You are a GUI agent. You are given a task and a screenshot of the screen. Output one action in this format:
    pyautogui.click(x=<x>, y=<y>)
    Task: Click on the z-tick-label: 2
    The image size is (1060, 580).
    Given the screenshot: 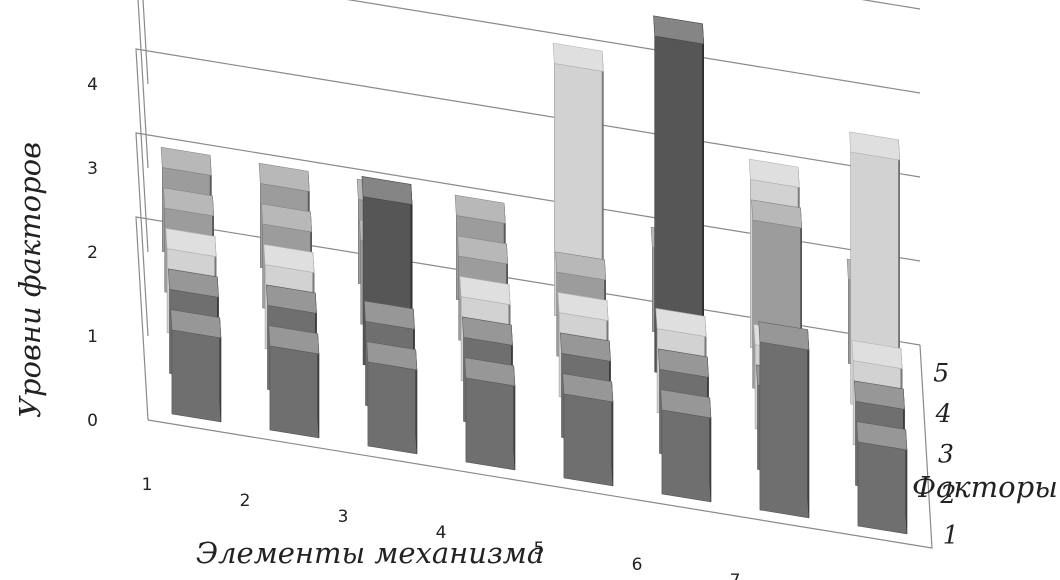 What is the action you would take?
    pyautogui.click(x=947, y=494)
    